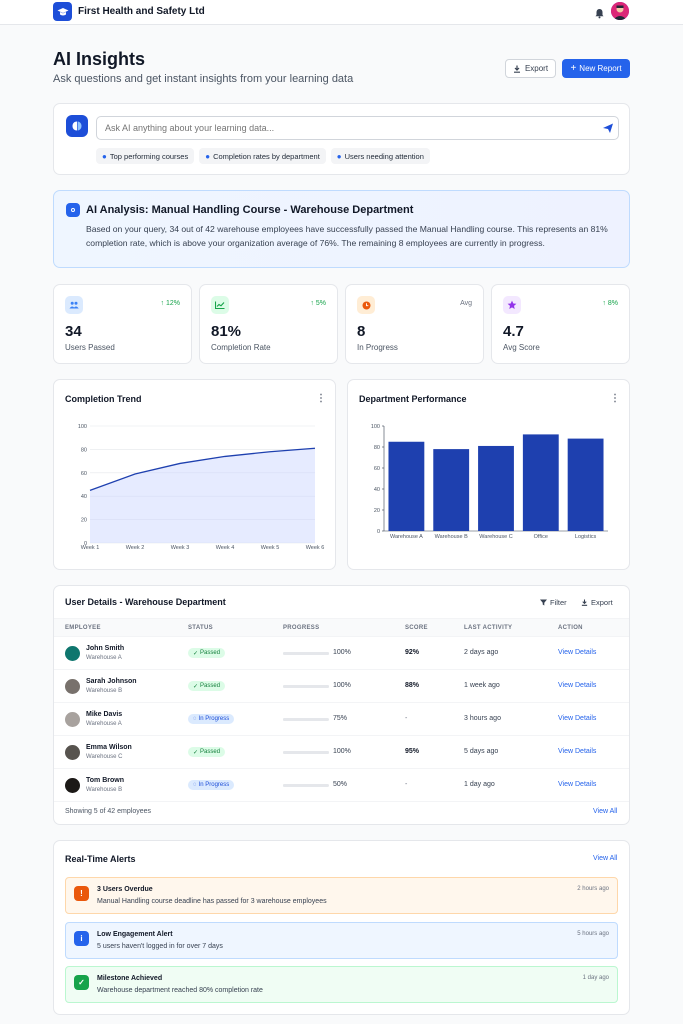 This screenshot has width=683, height=1024. Describe the element at coordinates (608, 127) in the screenshot. I see `send-icon` at that location.